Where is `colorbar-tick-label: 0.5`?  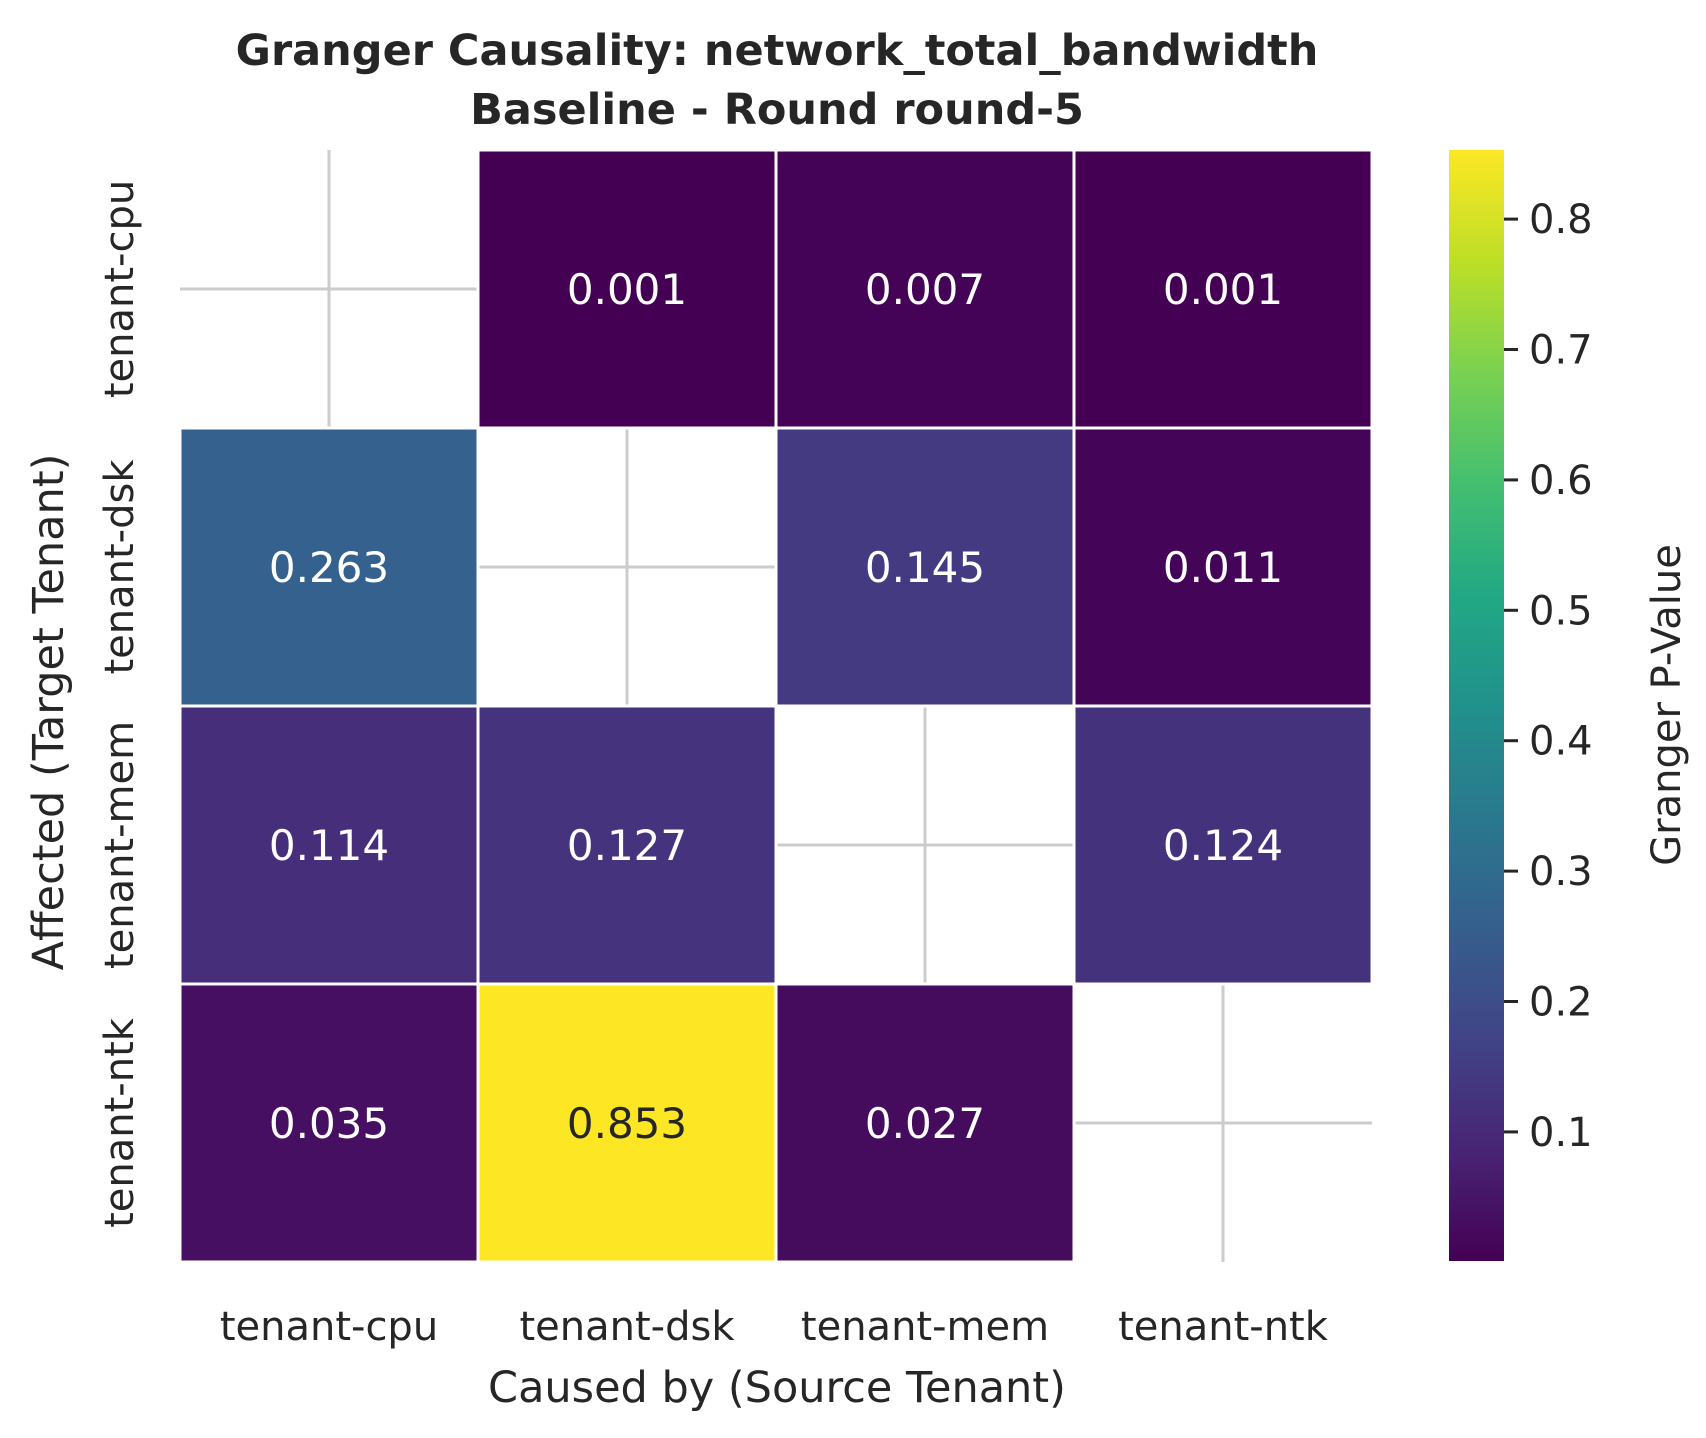
colorbar-tick-label: 0.5 is located at coordinates (1561, 611).